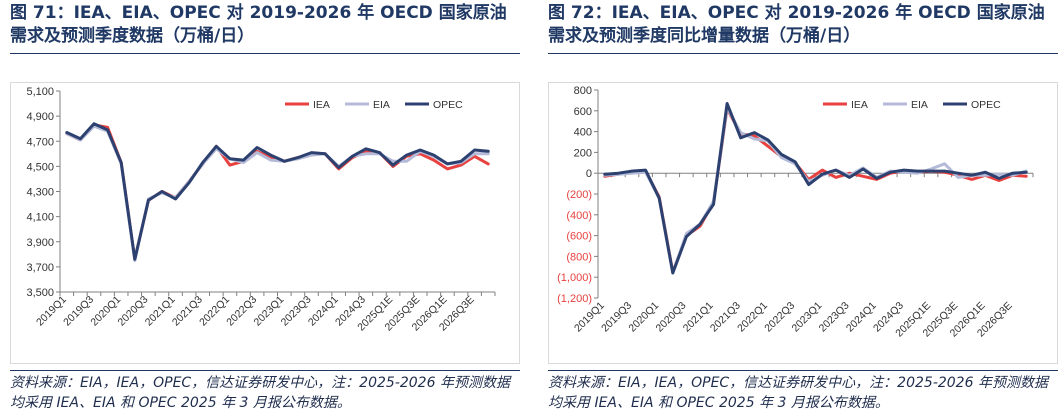 This screenshot has height=417, width=1060. Describe the element at coordinates (40, 117) in the screenshot. I see `y-tick-label: 4,900` at that location.